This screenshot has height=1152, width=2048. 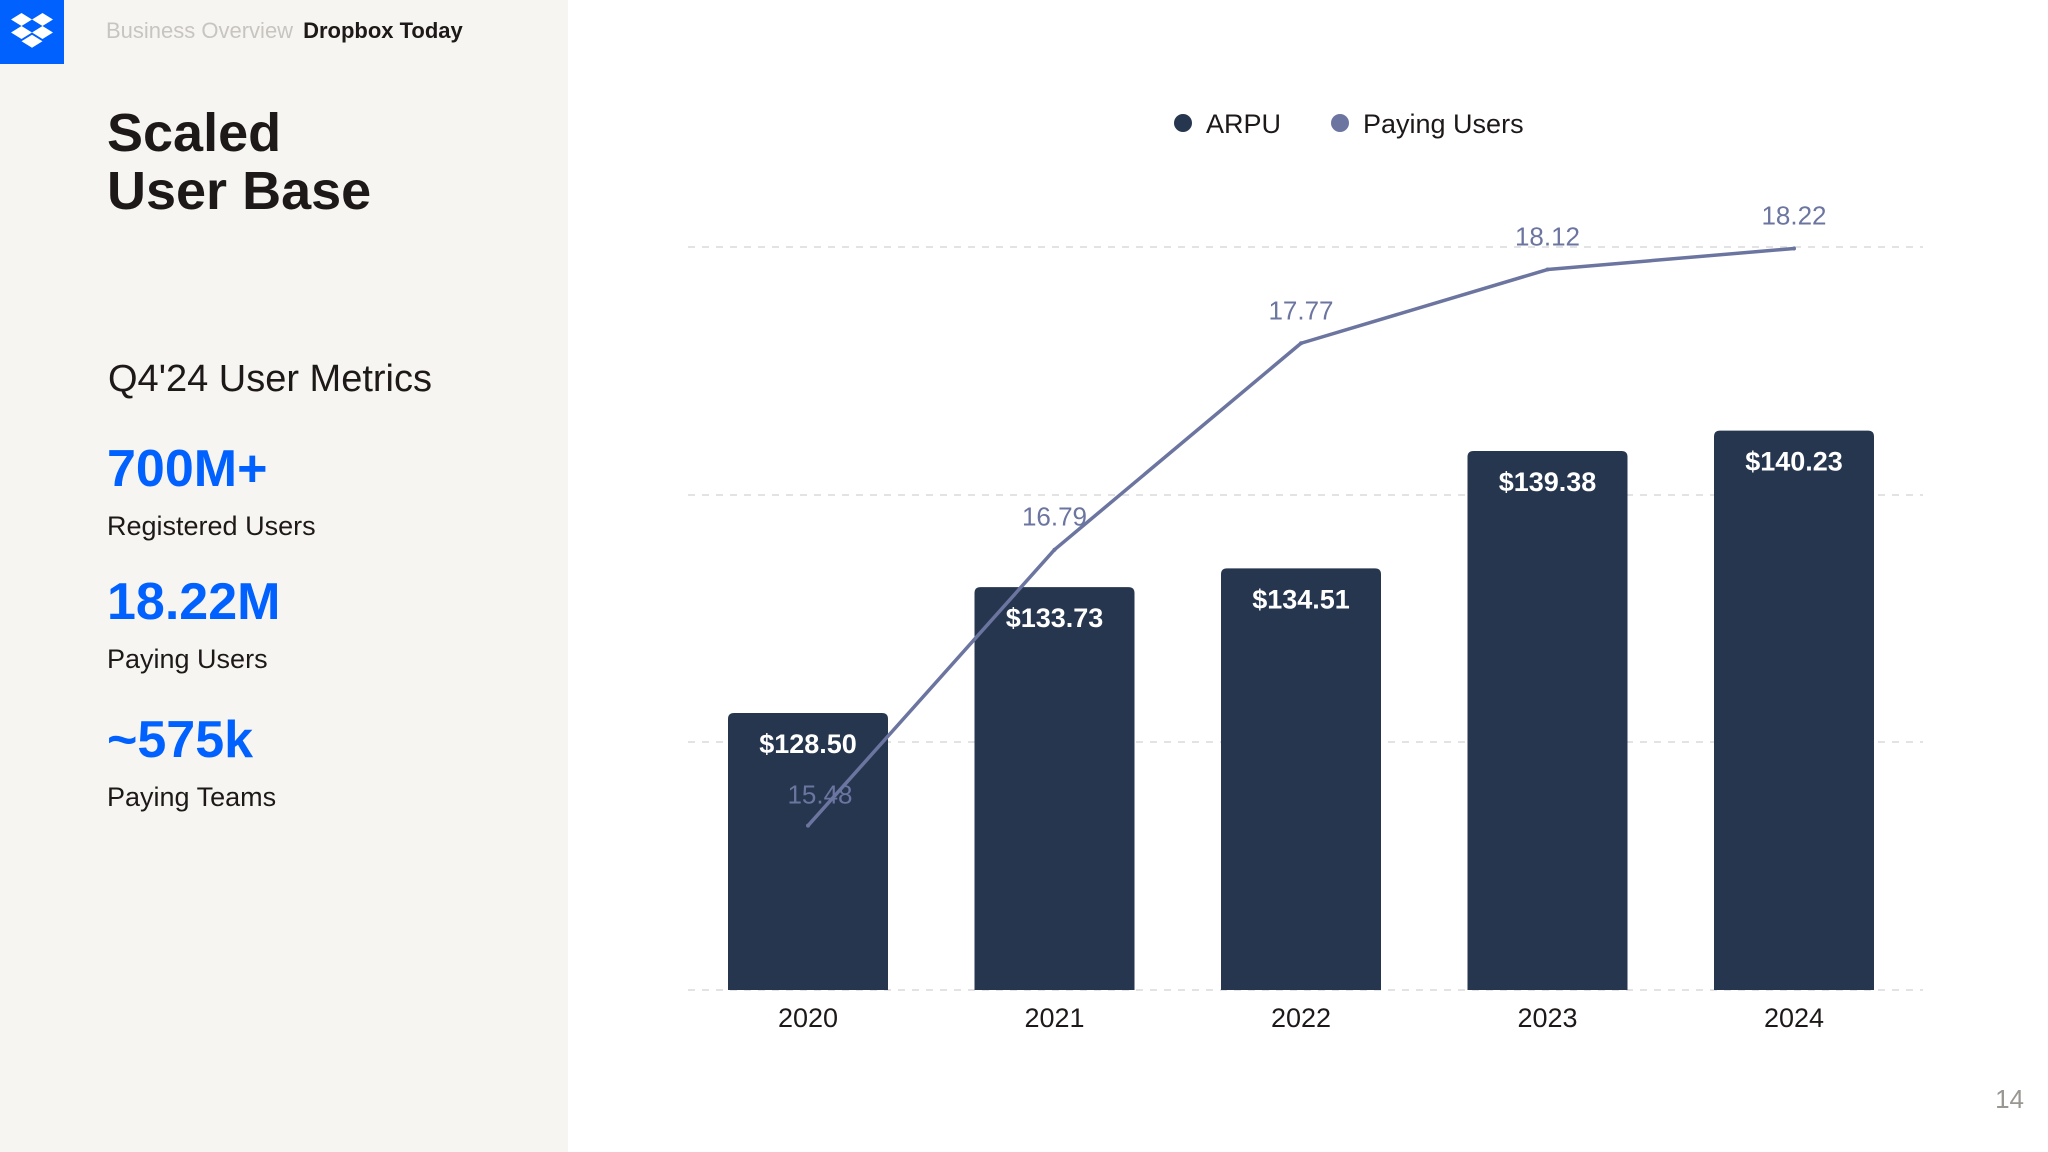 What do you see at coordinates (2009, 1099) in the screenshot?
I see `page-number: 14` at bounding box center [2009, 1099].